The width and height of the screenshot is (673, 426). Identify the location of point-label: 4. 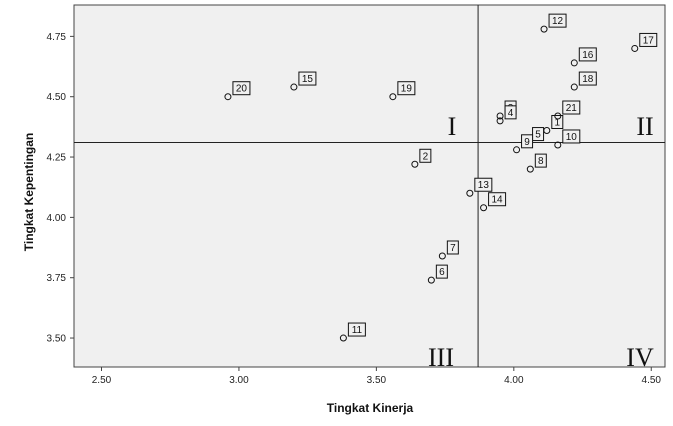
(511, 113).